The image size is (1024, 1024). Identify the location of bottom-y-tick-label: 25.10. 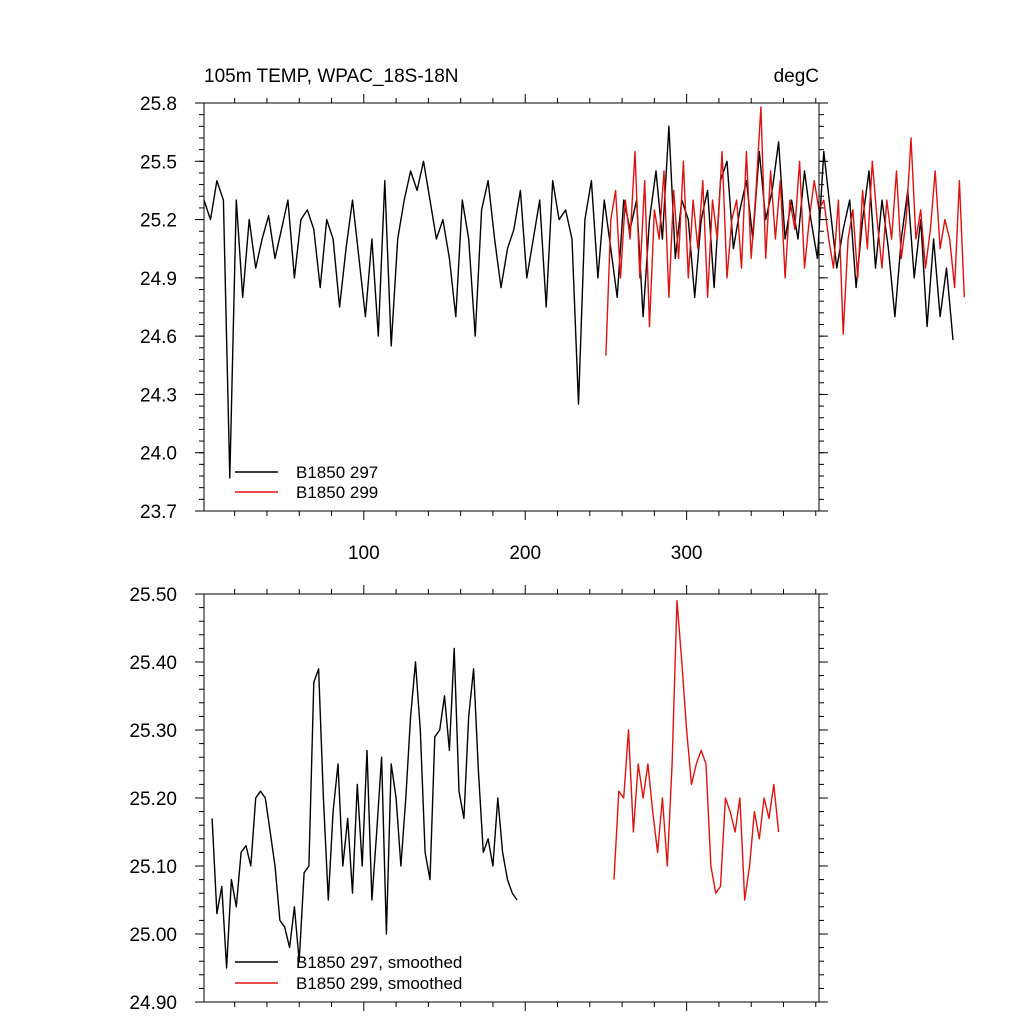
(153, 867).